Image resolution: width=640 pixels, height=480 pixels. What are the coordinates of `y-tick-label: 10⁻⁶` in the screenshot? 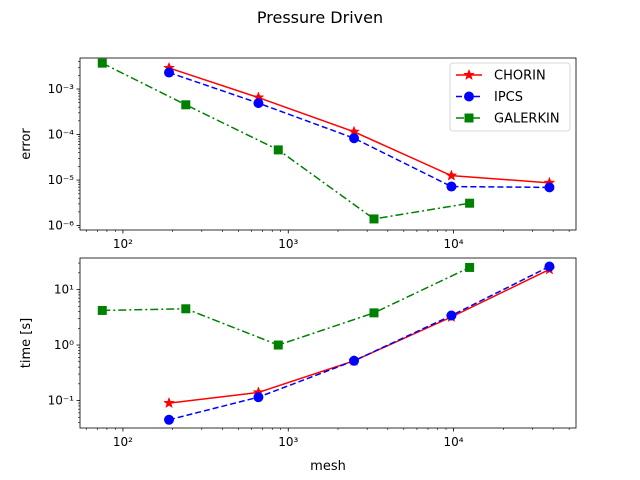 It's located at (61, 226).